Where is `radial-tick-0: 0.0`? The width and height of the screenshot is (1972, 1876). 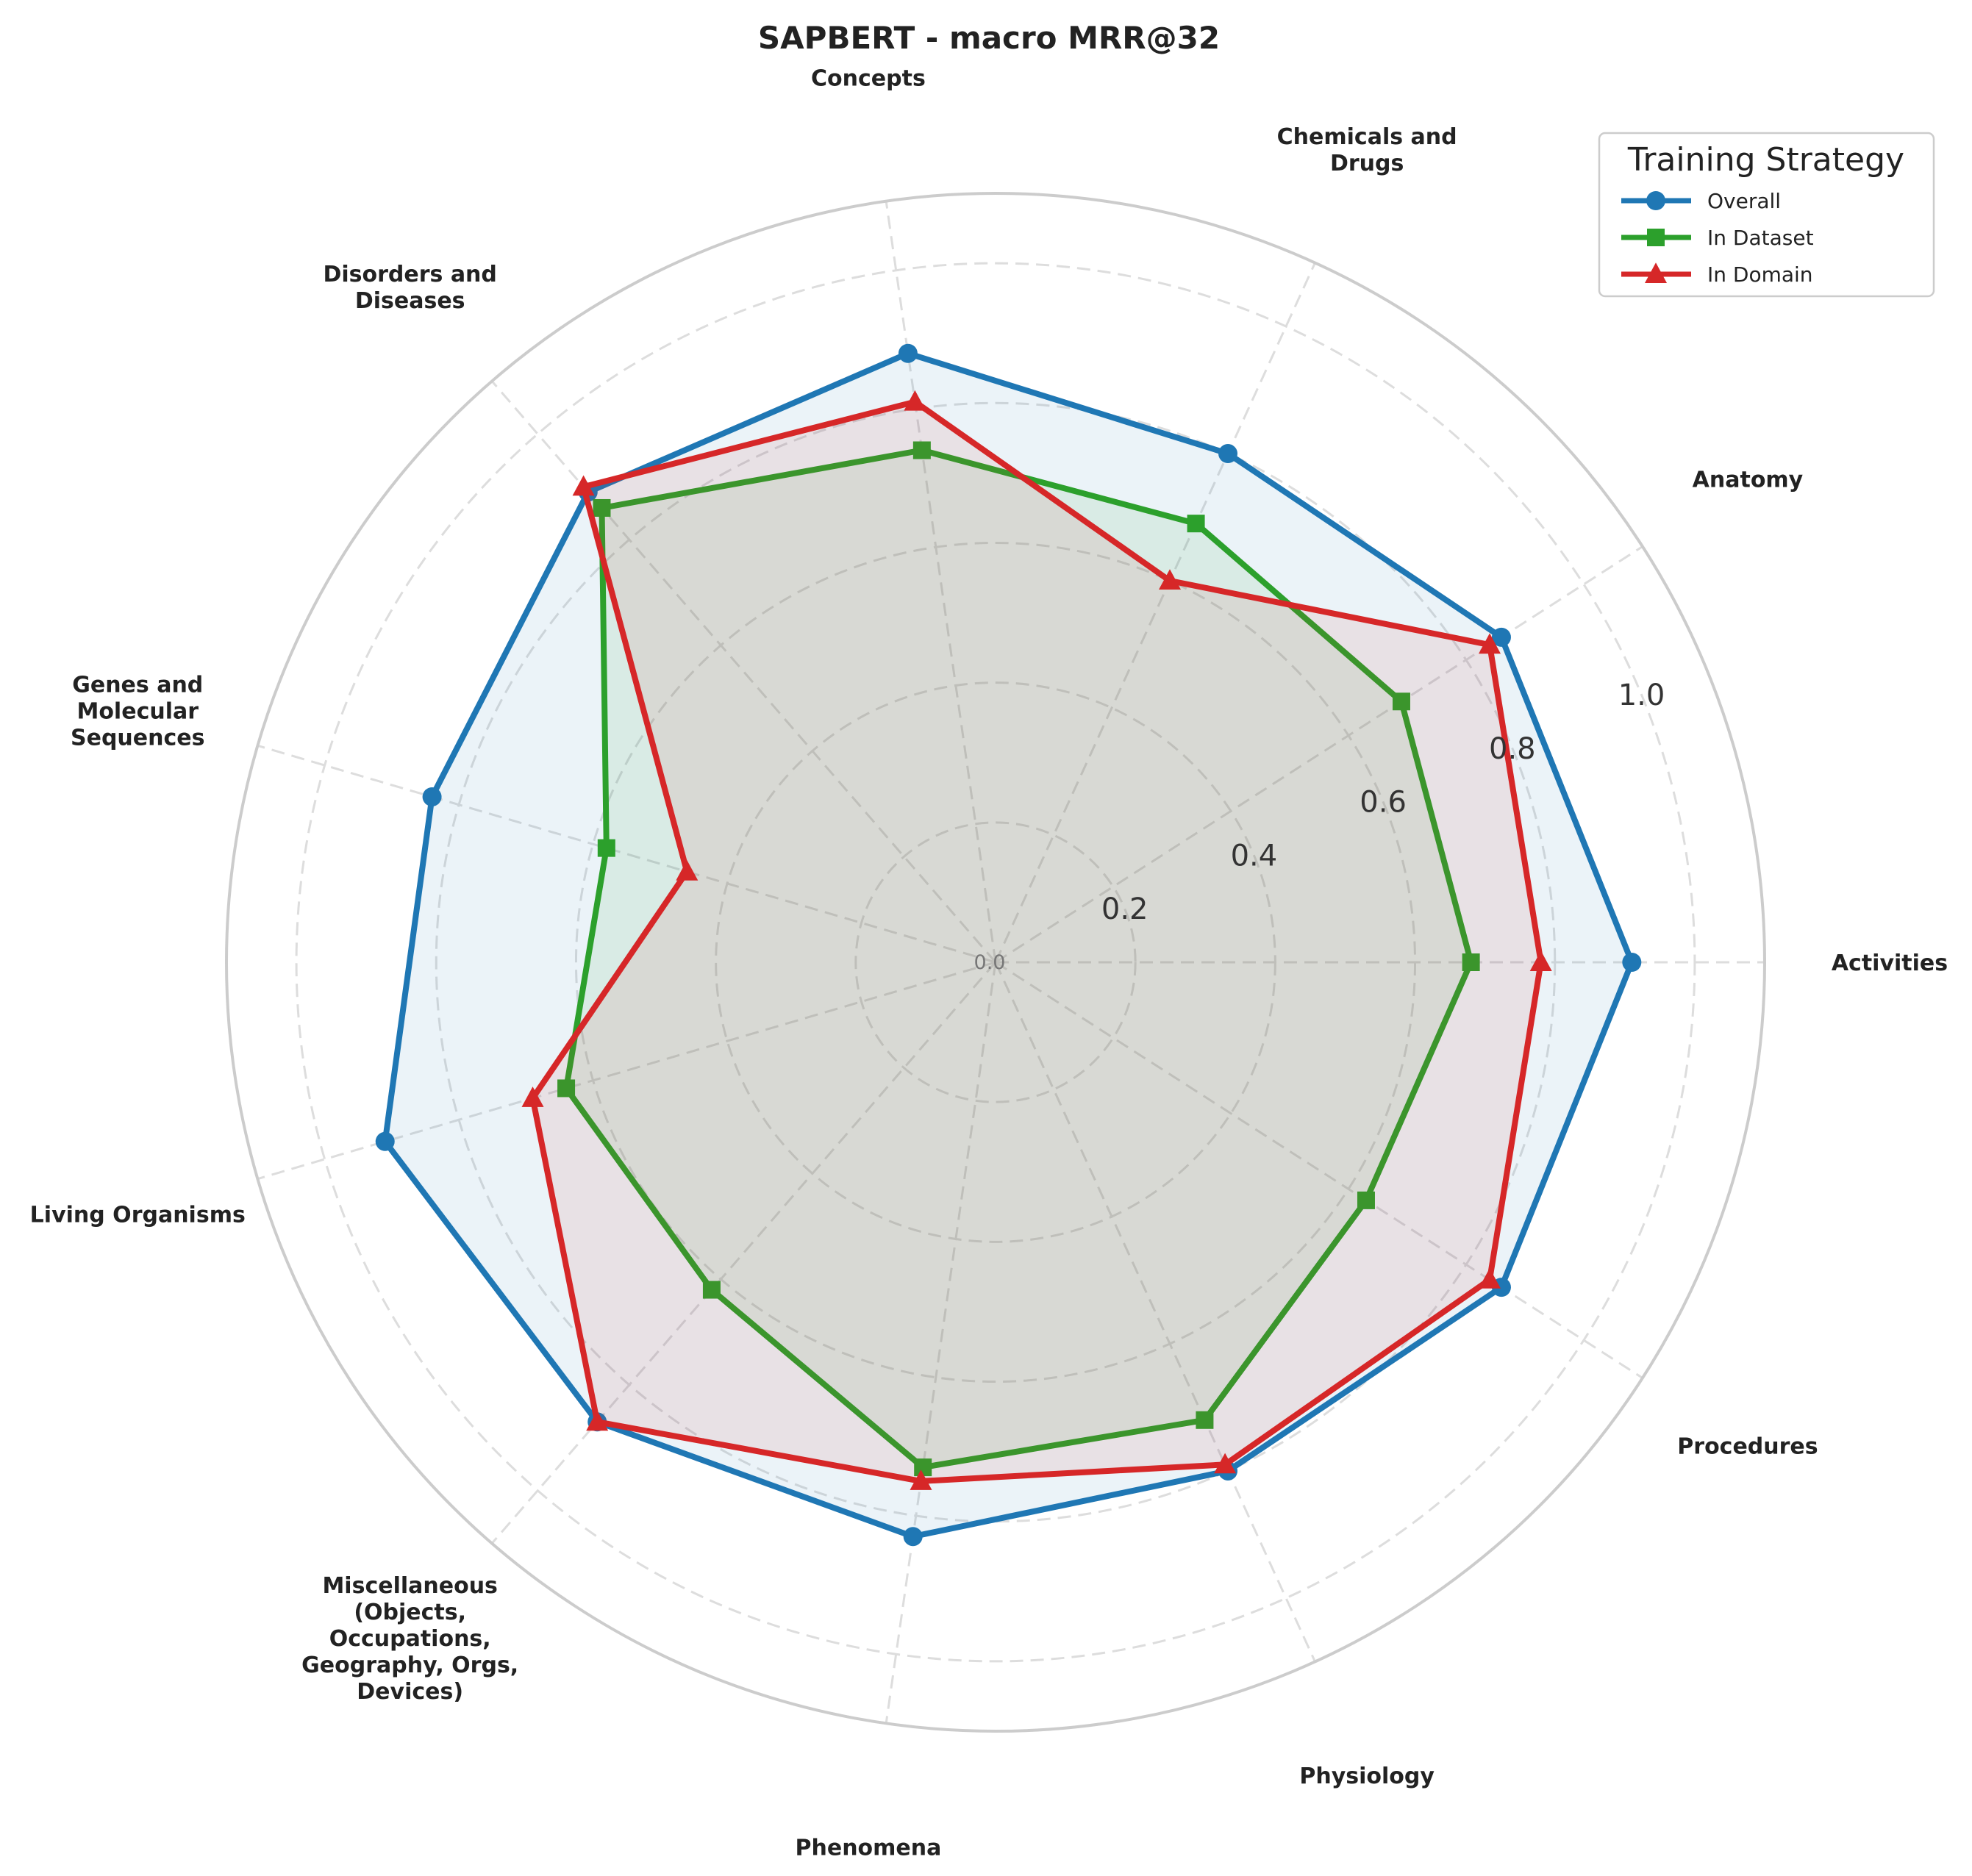
radial-tick-0: 0.0 is located at coordinates (990, 962).